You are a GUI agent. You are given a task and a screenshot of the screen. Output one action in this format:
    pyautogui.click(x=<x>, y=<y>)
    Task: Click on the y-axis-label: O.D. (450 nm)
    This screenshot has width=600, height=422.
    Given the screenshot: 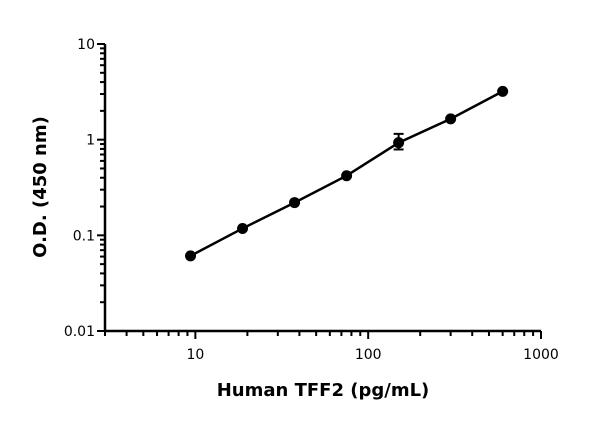 What is the action you would take?
    pyautogui.click(x=40, y=187)
    